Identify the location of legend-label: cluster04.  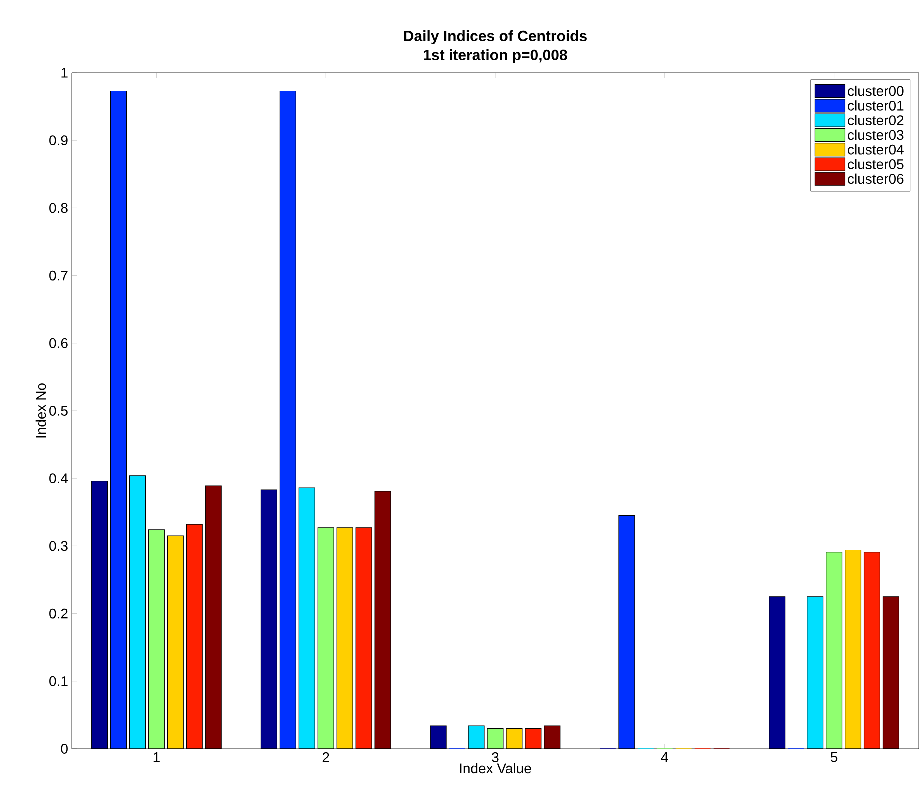
(876, 149).